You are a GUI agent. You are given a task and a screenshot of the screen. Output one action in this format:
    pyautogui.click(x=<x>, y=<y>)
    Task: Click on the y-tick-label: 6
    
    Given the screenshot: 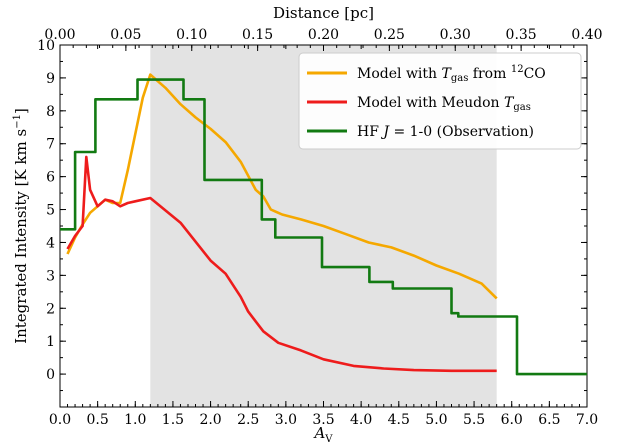 What is the action you would take?
    pyautogui.click(x=50, y=178)
    